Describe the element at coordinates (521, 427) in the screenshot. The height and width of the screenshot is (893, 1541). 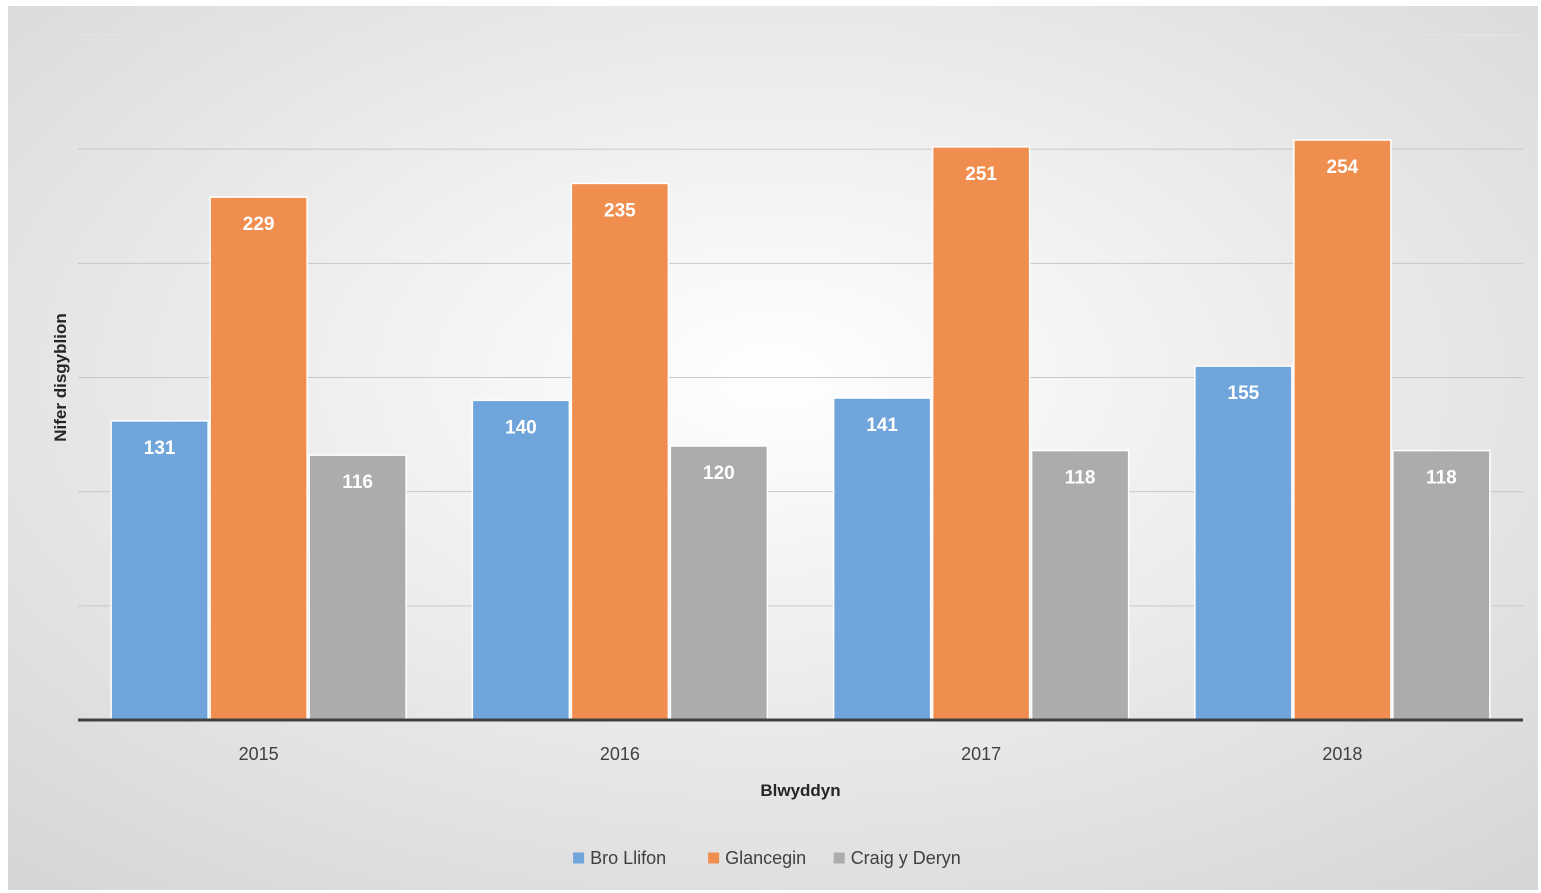
I see `bar-value-label: 140` at that location.